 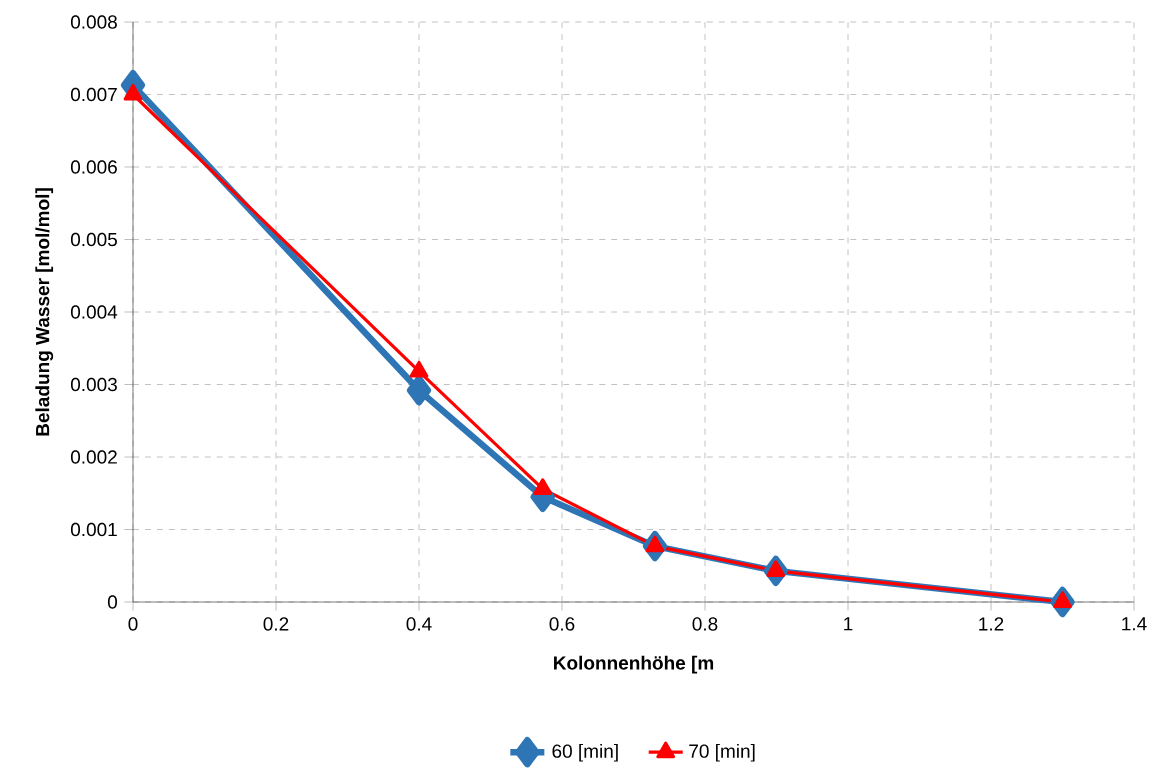 What do you see at coordinates (93, 529) in the screenshot?
I see `y-tick-label: 0.001` at bounding box center [93, 529].